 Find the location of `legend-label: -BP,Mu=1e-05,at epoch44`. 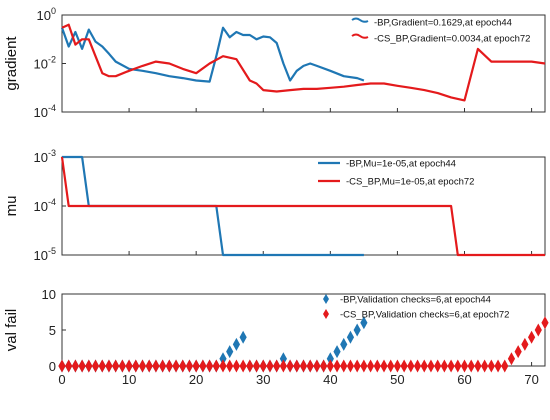

legend-label: -BP,Mu=1e-05,at epoch44 is located at coordinates (401, 164).